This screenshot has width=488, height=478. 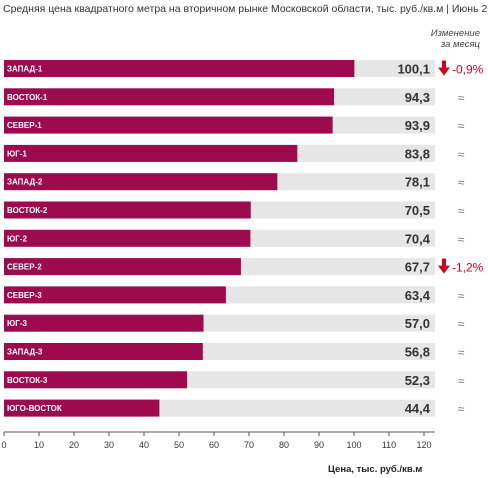 I want to click on x-tick-label: 50, so click(x=179, y=445).